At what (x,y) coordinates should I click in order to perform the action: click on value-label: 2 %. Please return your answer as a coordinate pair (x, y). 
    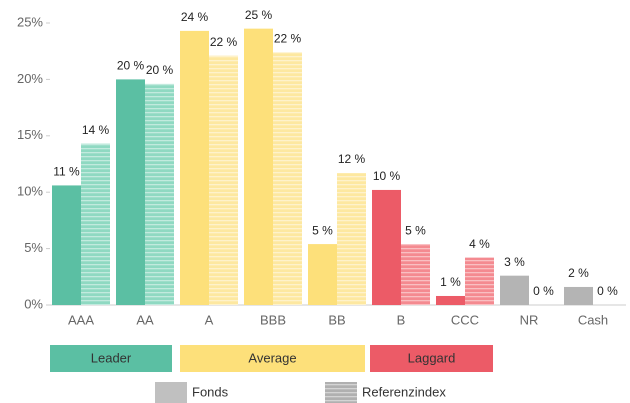
    Looking at the image, I should click on (578, 273).